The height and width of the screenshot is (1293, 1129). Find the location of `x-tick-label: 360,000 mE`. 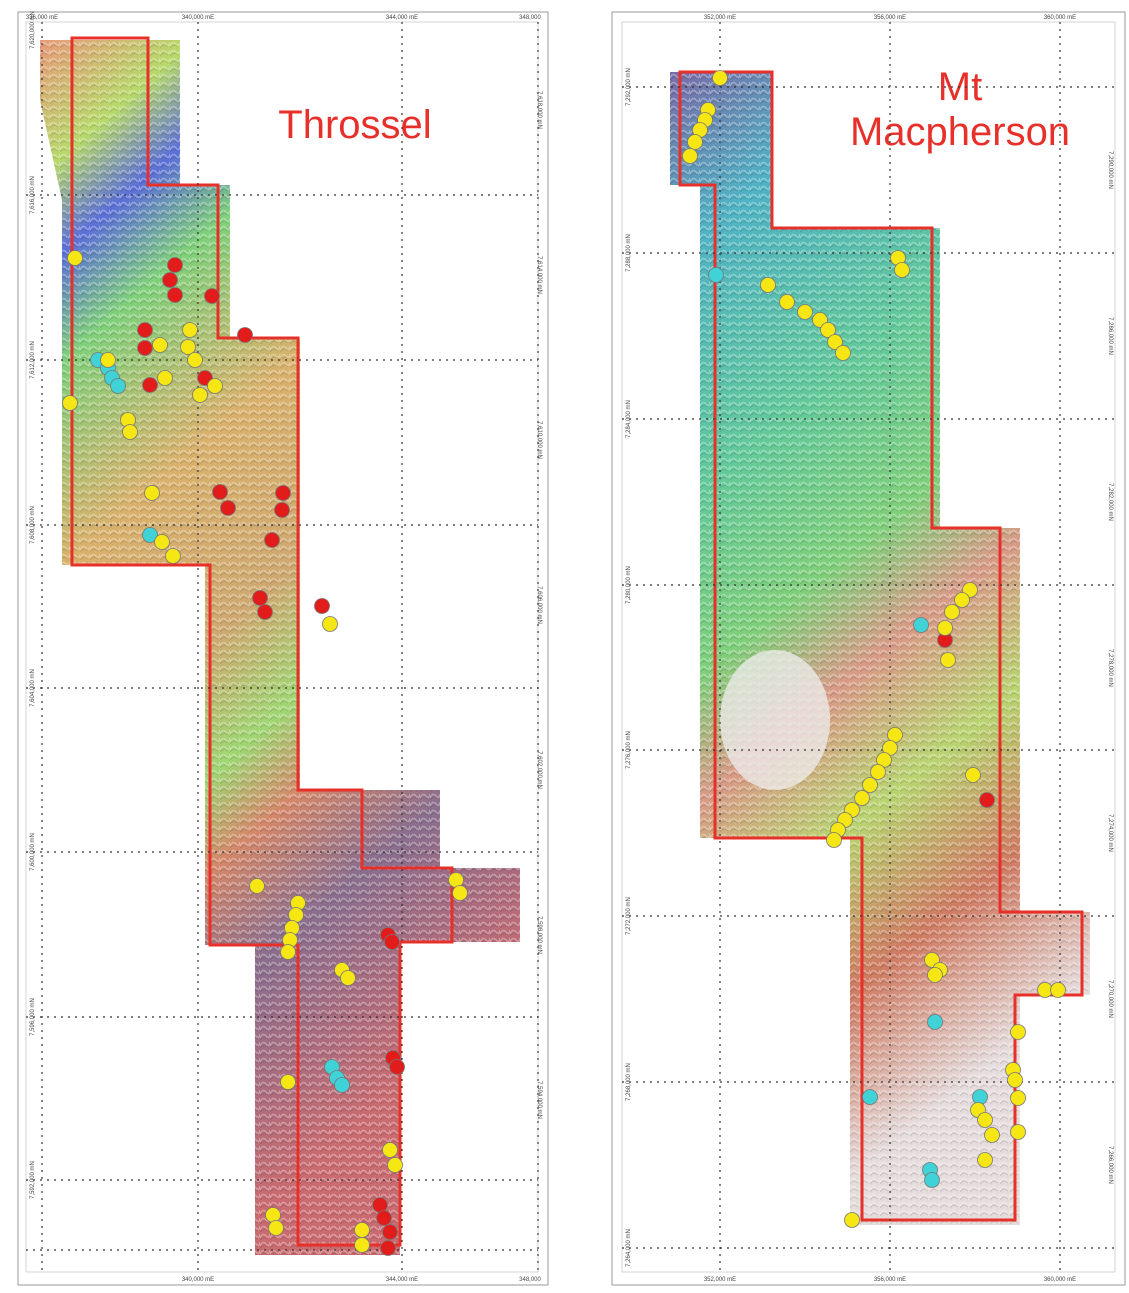

x-tick-label: 360,000 mE is located at coordinates (1060, 18).